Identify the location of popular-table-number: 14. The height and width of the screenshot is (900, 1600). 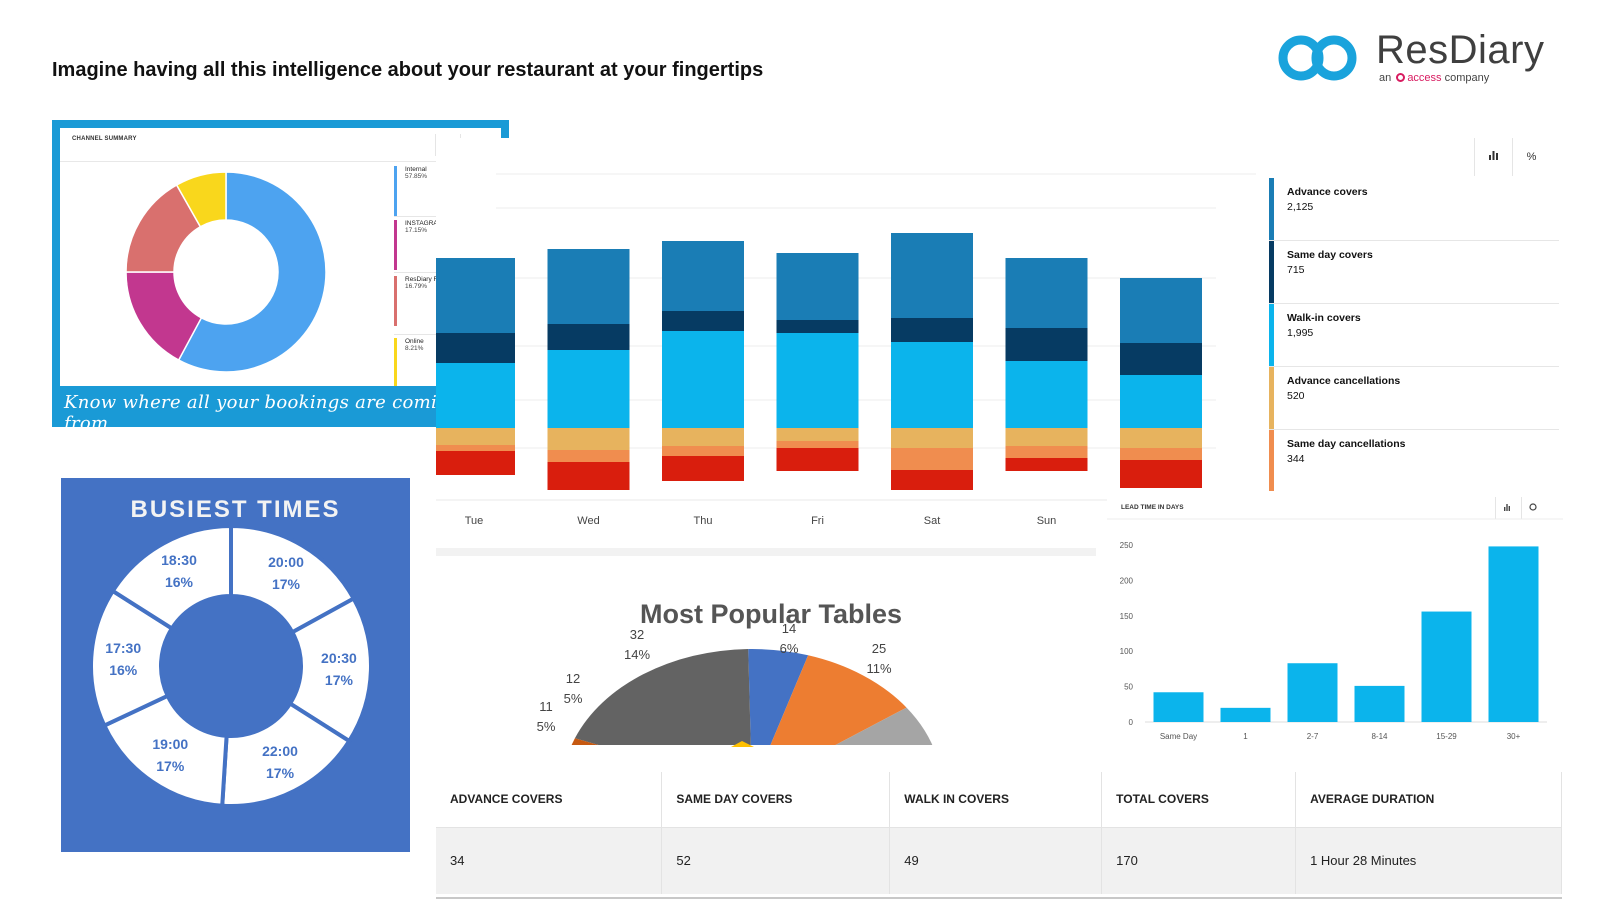
(789, 628).